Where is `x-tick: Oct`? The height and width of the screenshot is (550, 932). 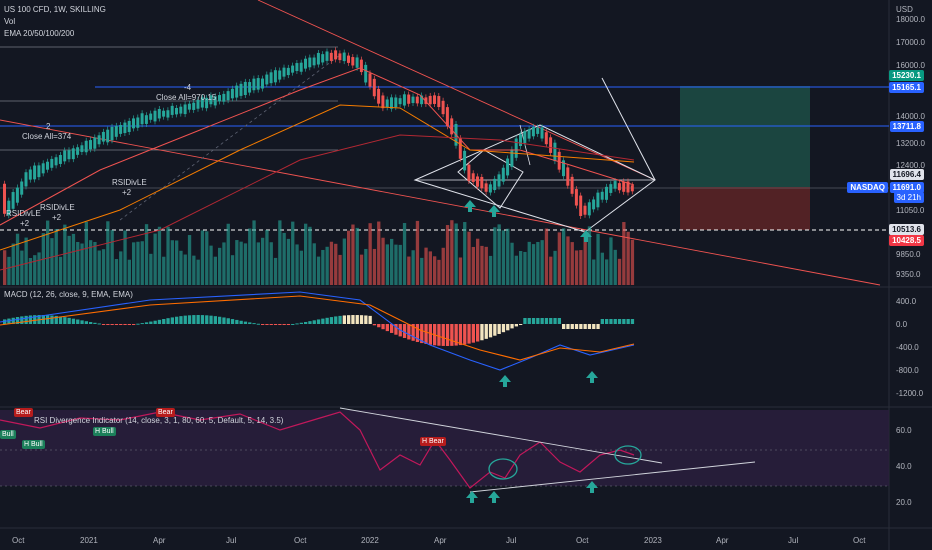 x-tick: Oct is located at coordinates (18, 540).